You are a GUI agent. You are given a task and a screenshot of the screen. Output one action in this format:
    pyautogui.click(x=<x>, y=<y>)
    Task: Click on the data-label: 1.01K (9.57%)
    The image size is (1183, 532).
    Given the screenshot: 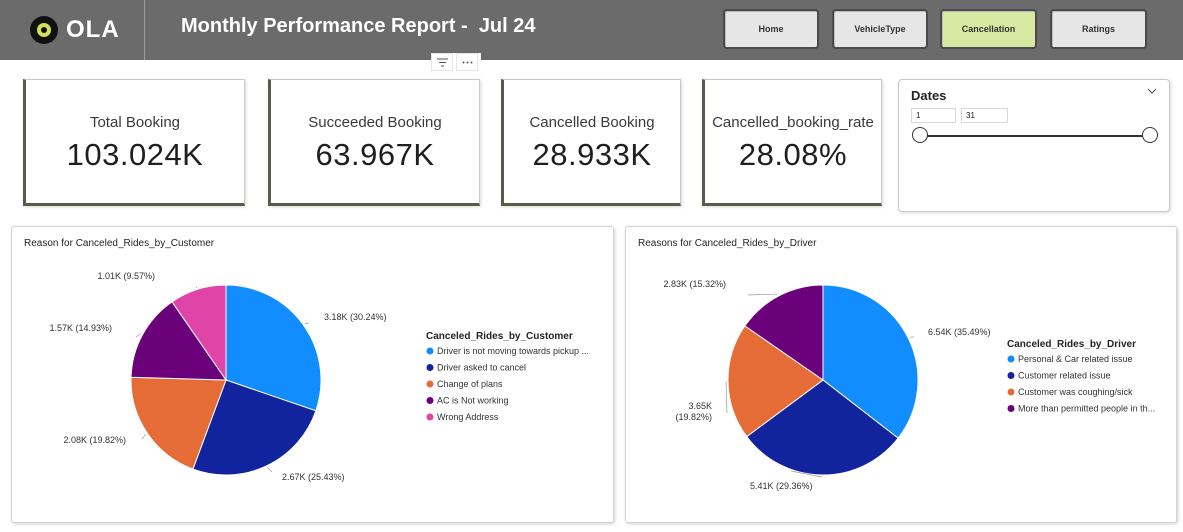 What is the action you would take?
    pyautogui.click(x=126, y=276)
    